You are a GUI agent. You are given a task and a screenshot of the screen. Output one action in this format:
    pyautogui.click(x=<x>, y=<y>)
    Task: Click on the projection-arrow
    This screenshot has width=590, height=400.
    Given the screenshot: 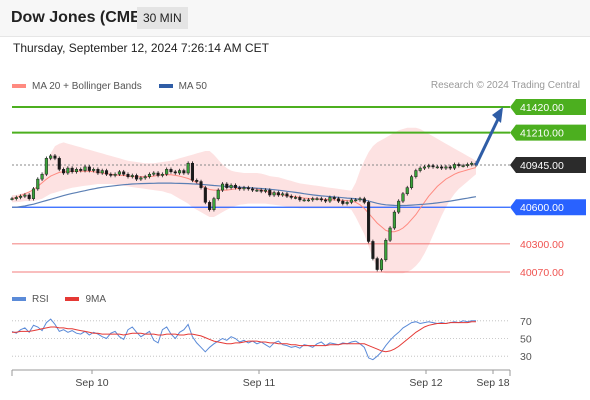 What is the action you would take?
    pyautogui.click(x=488, y=140)
    